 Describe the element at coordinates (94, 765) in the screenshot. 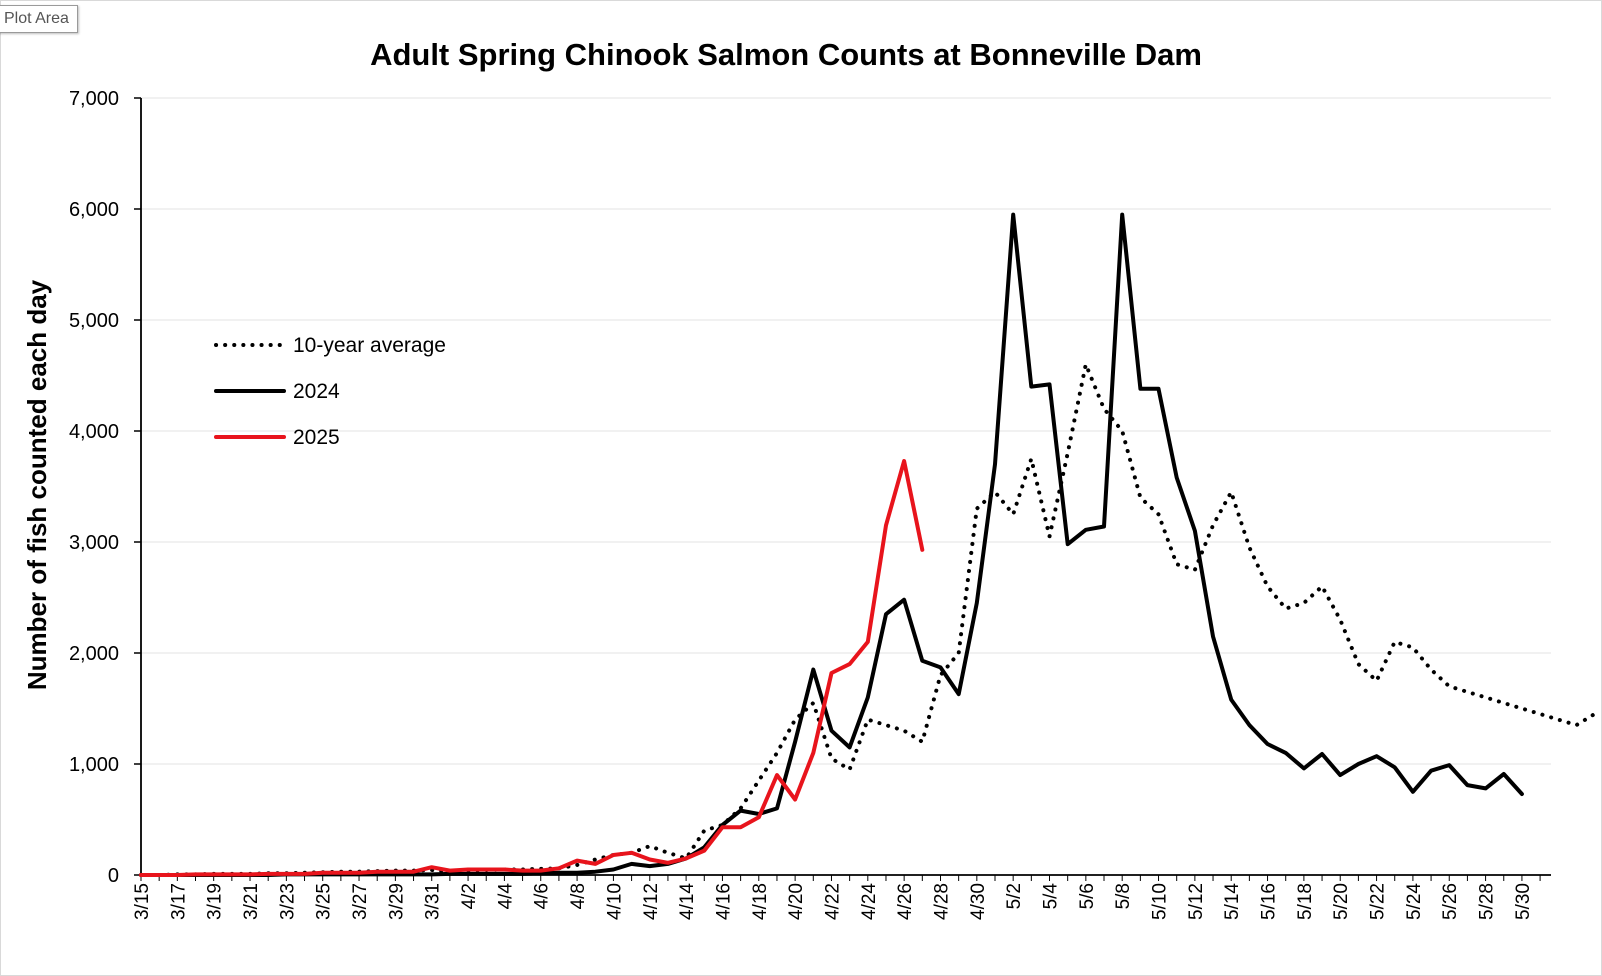

I see `y-tick-label: 1,000` at that location.